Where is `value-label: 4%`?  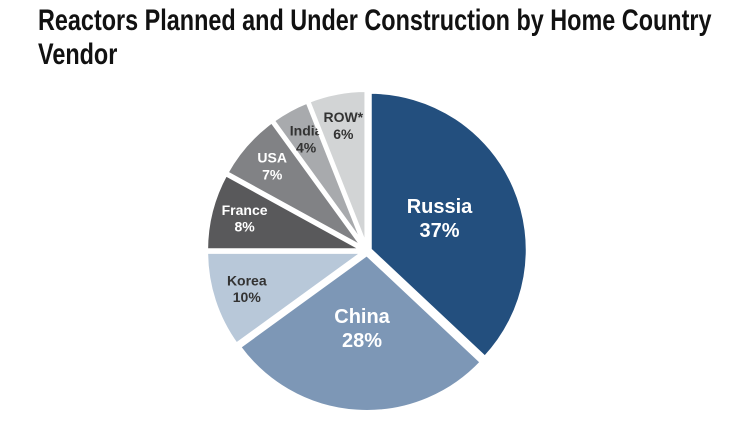
value-label: 4% is located at coordinates (306, 147).